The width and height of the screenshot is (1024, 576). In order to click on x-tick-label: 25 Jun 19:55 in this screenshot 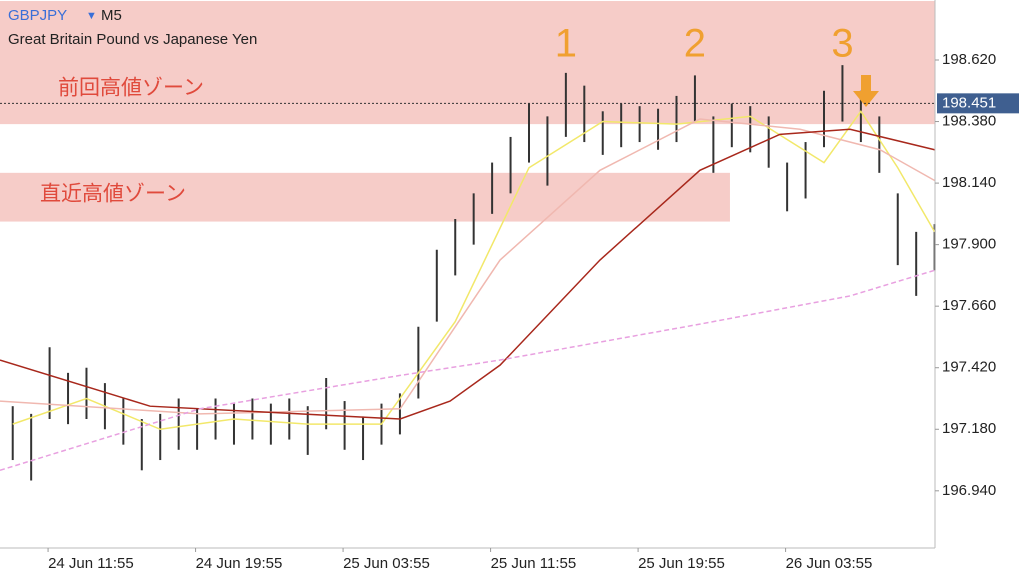, I will do `click(681, 563)`.